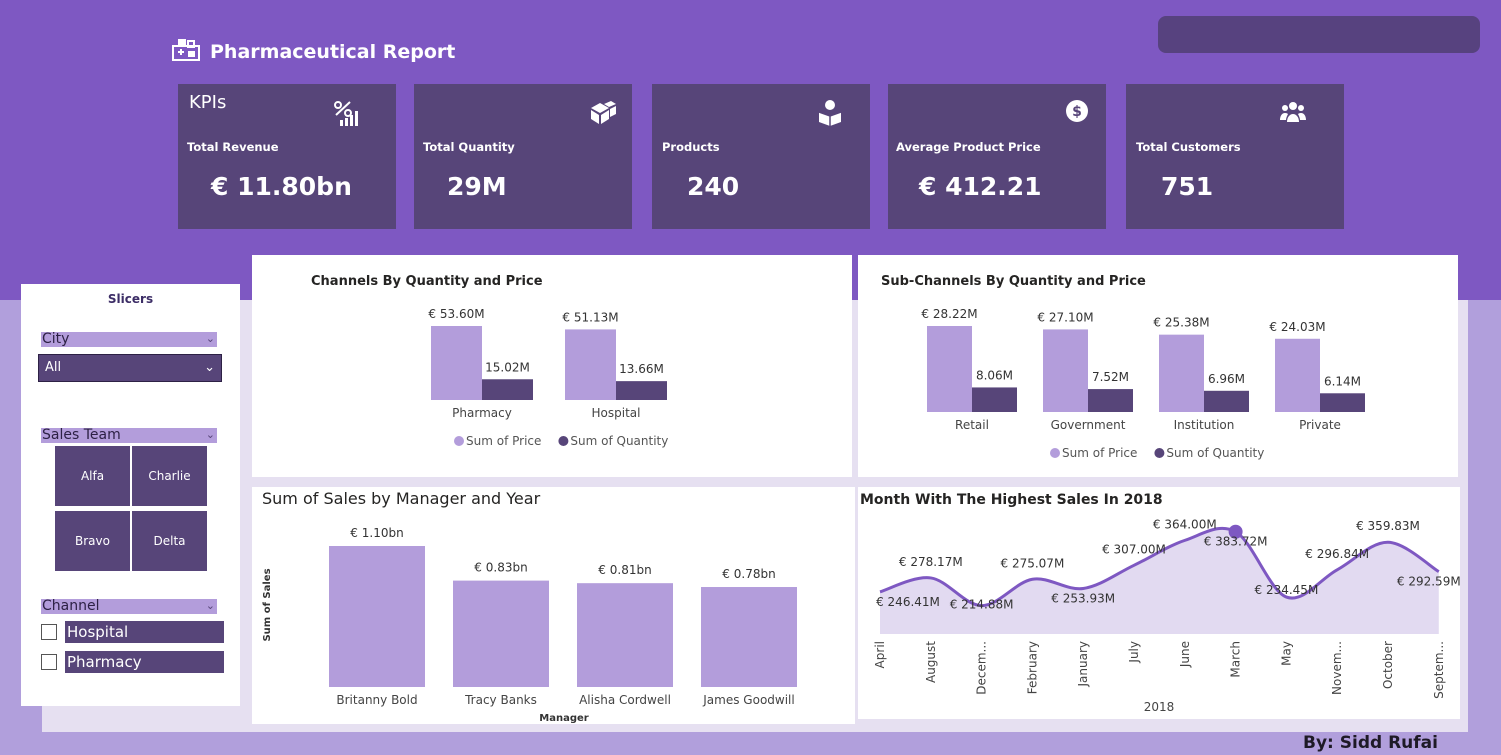  I want to click on category-label: January, so click(1083, 664).